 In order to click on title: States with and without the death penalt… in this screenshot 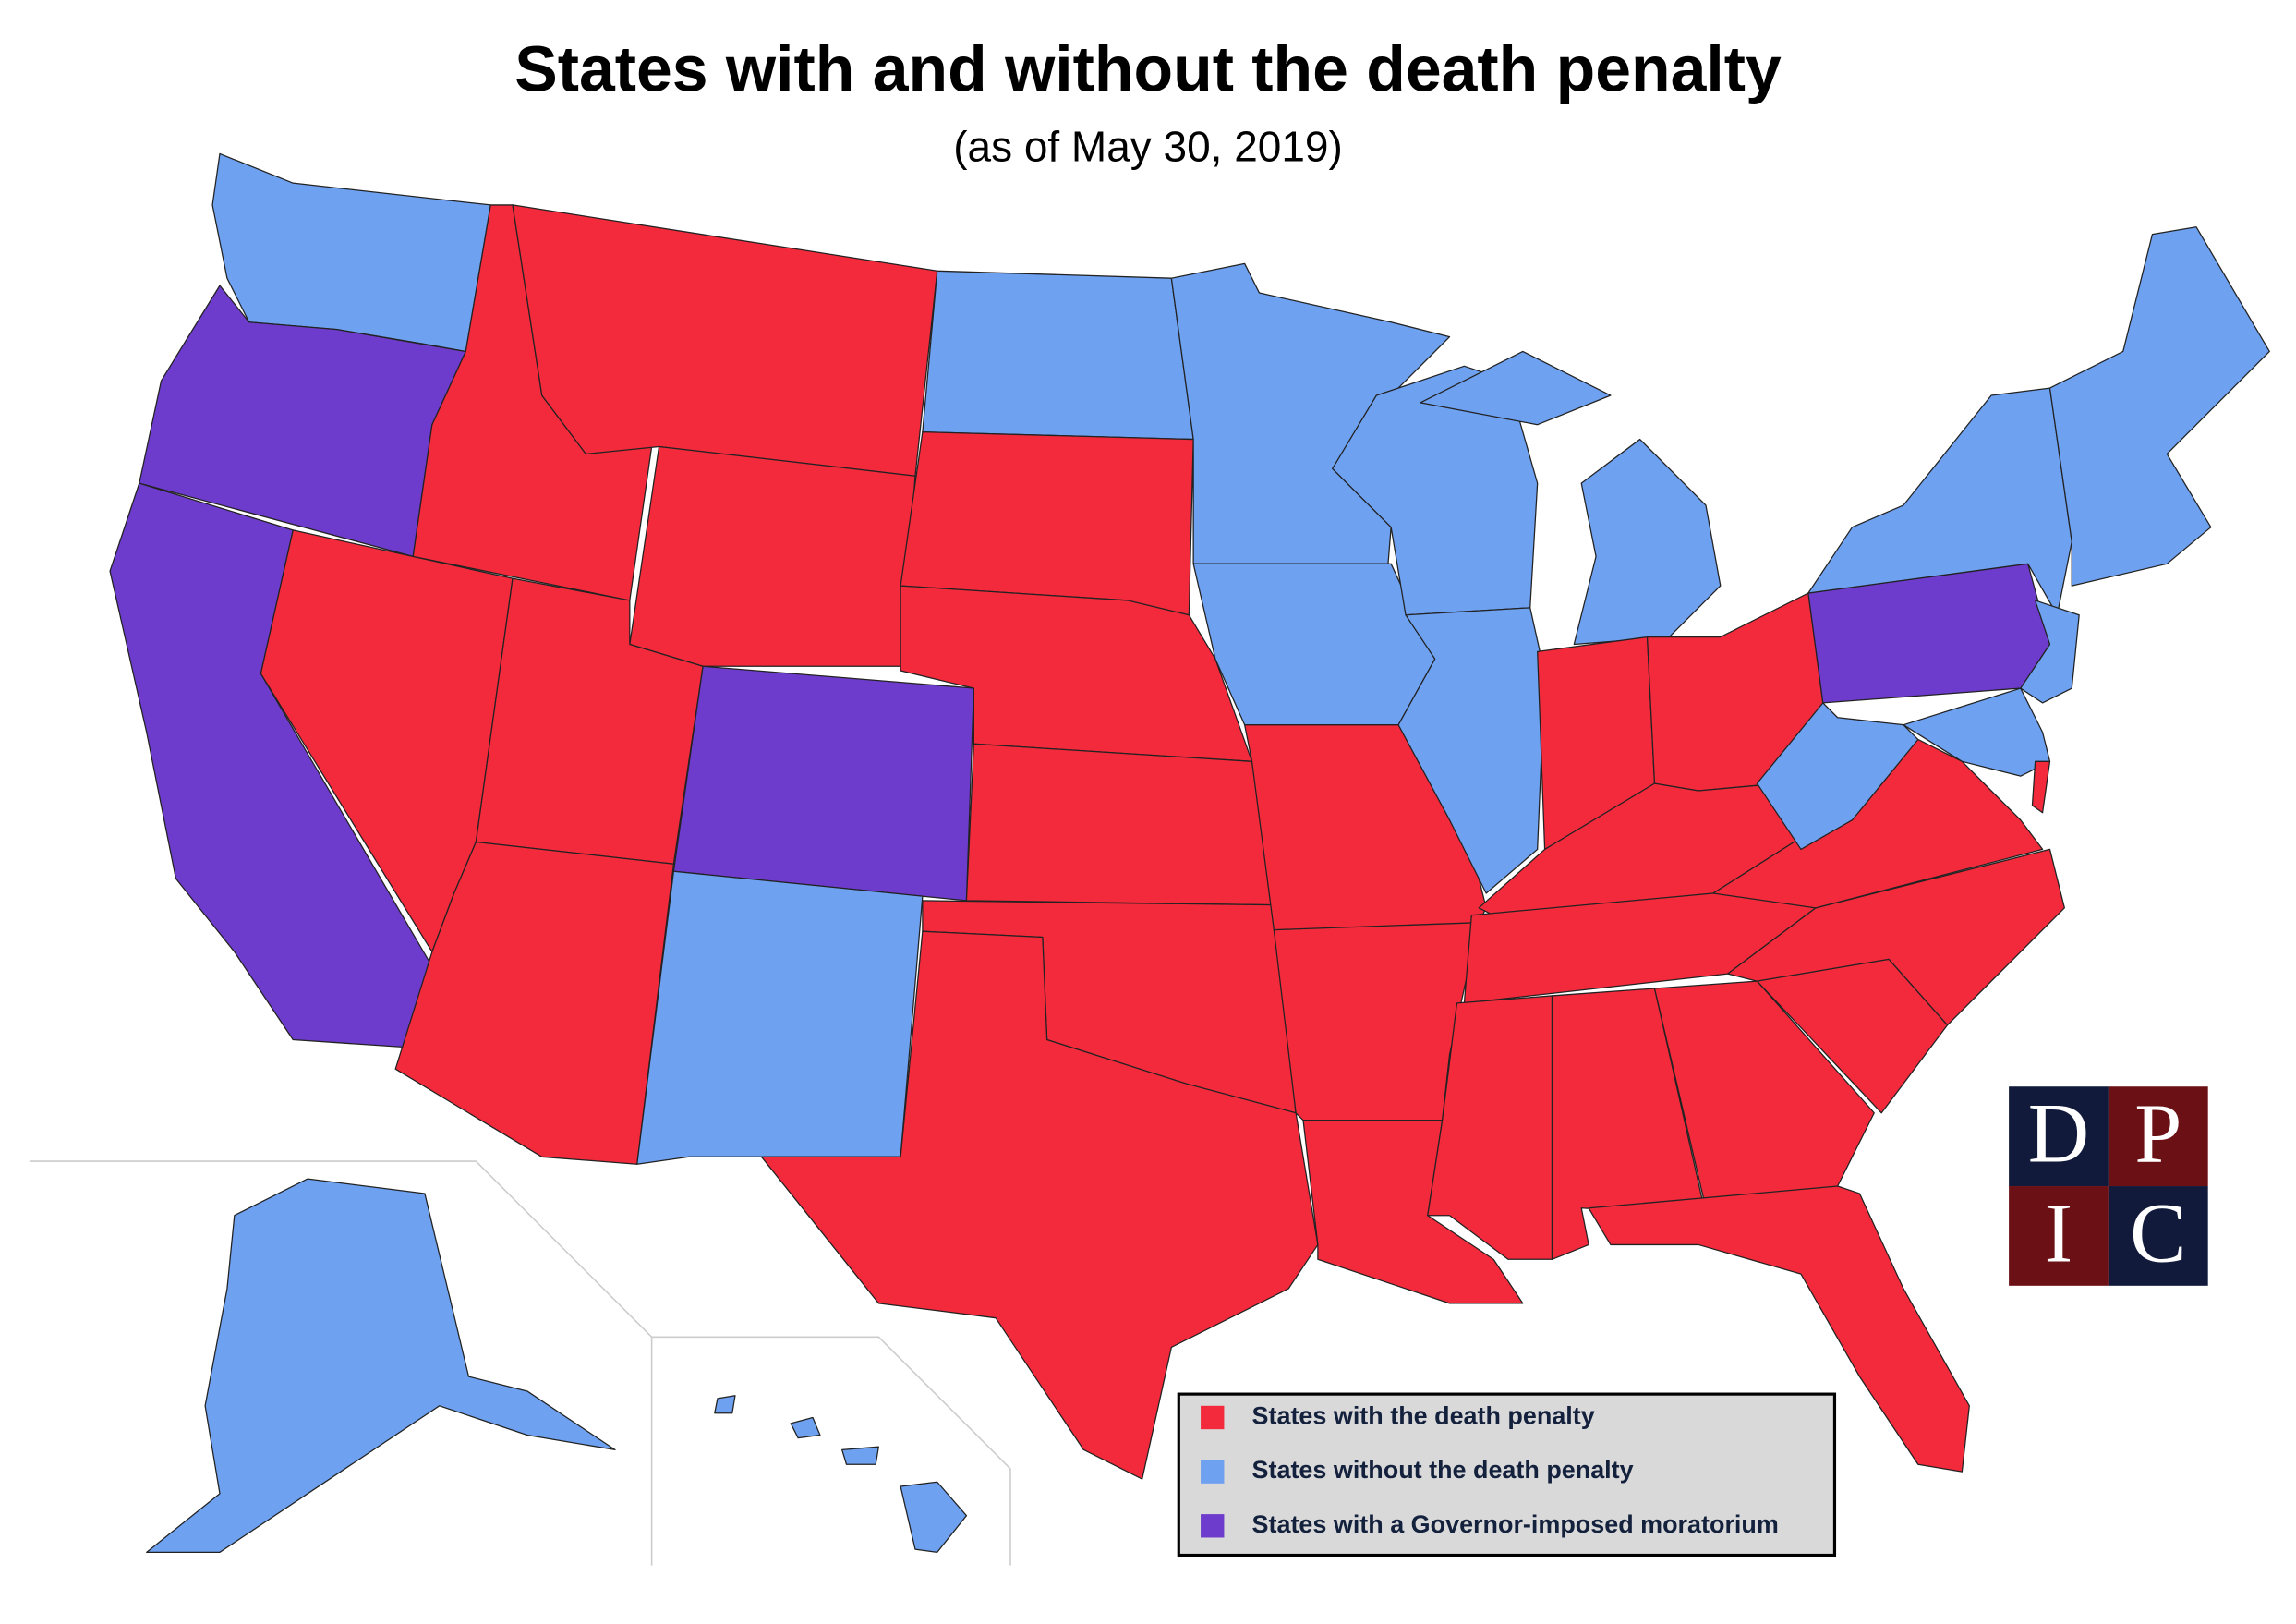, I will do `click(1148, 68)`.